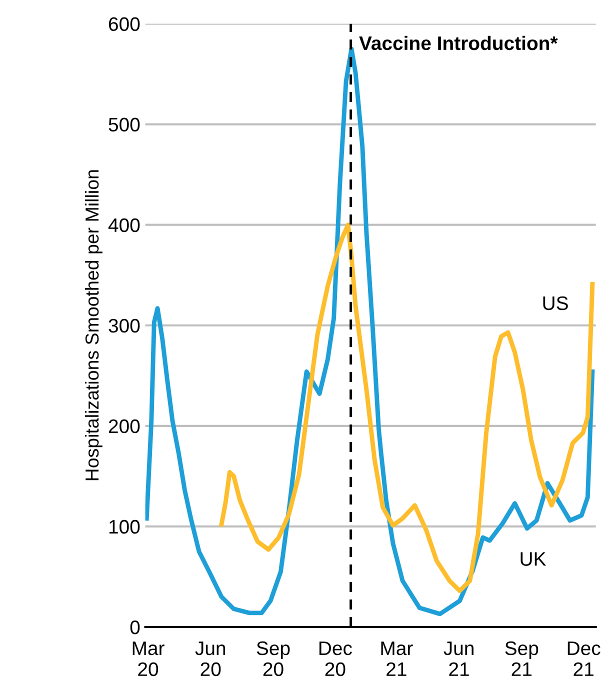 The image size is (613, 699). What do you see at coordinates (210, 659) in the screenshot?
I see `x-tick-label: Jun 20` at bounding box center [210, 659].